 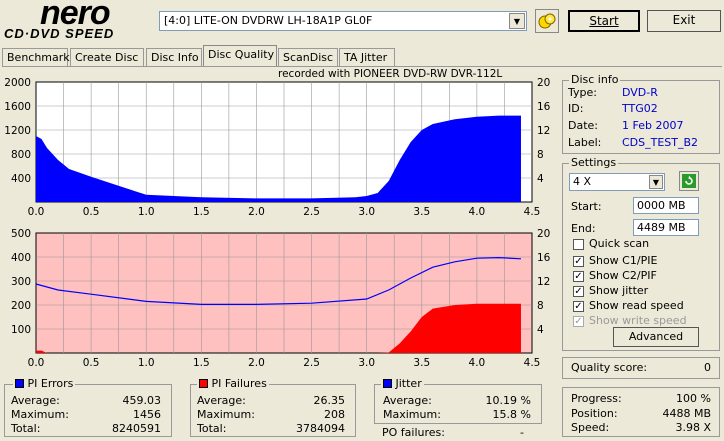 I want to click on disc-type-value: DVD-R, so click(x=640, y=92).